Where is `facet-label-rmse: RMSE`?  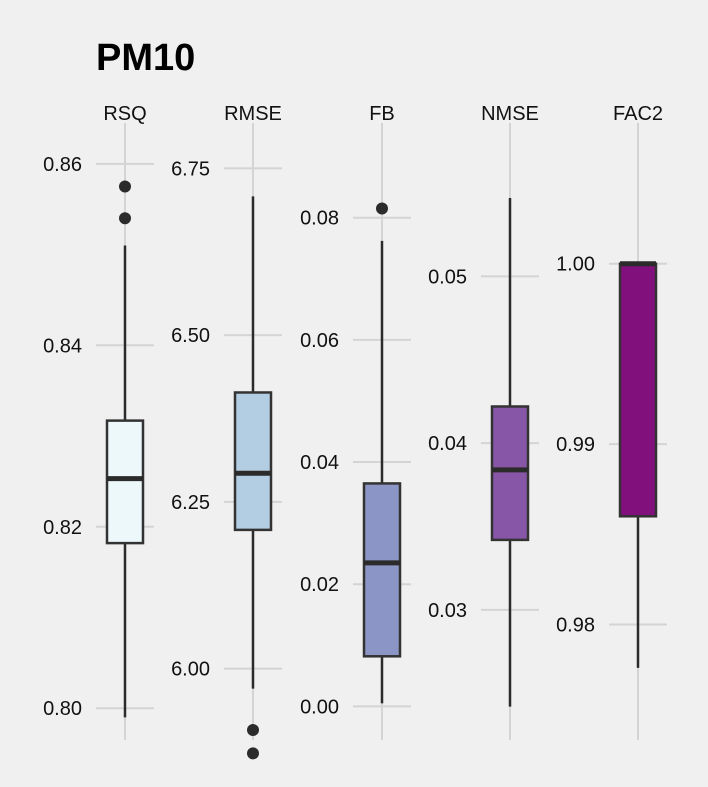
facet-label-rmse: RMSE is located at coordinates (253, 114).